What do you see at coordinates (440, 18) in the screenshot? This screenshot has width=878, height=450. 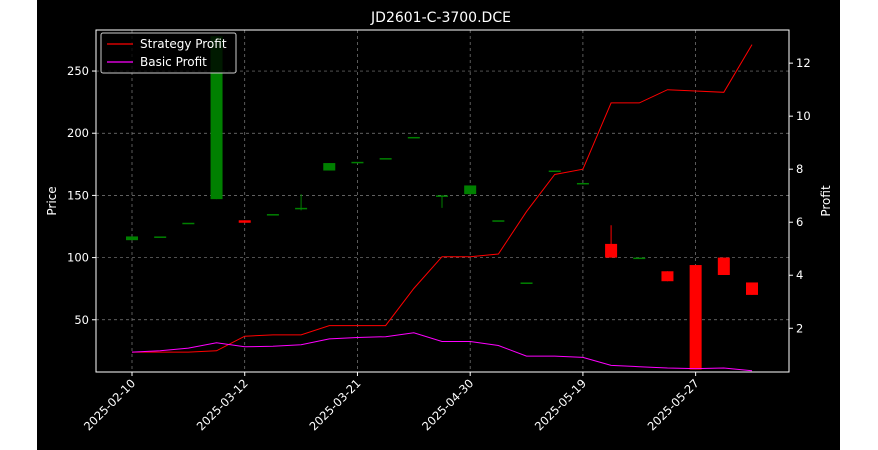 I see `chart-title: JD2601-C-3700.DCE` at bounding box center [440, 18].